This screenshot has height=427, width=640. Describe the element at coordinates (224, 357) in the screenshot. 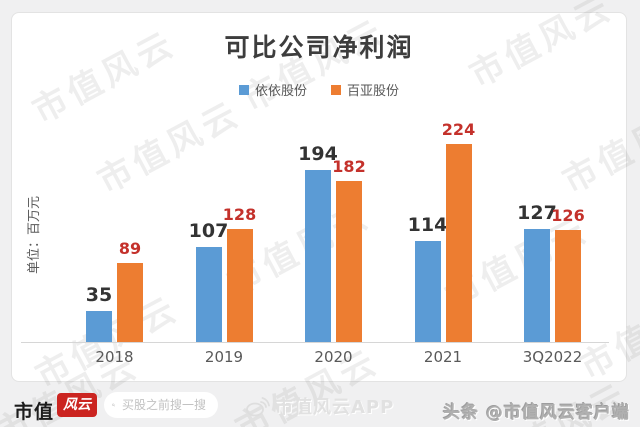

I see `x-axis-category-label: 2019` at that location.